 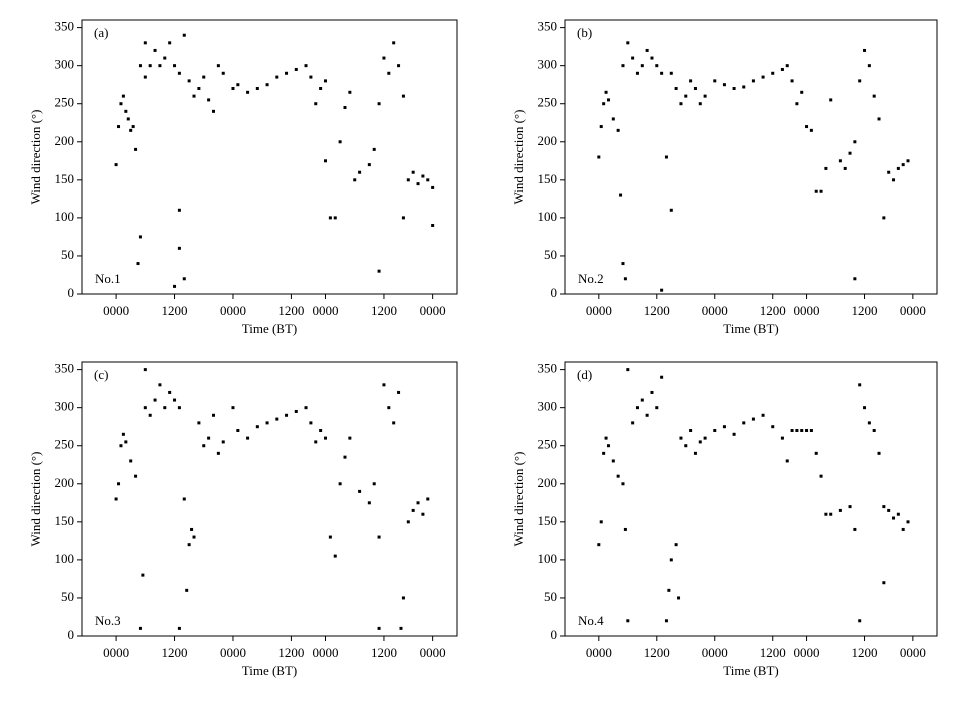 I want to click on y-tick-label: 150, so click(x=65, y=178).